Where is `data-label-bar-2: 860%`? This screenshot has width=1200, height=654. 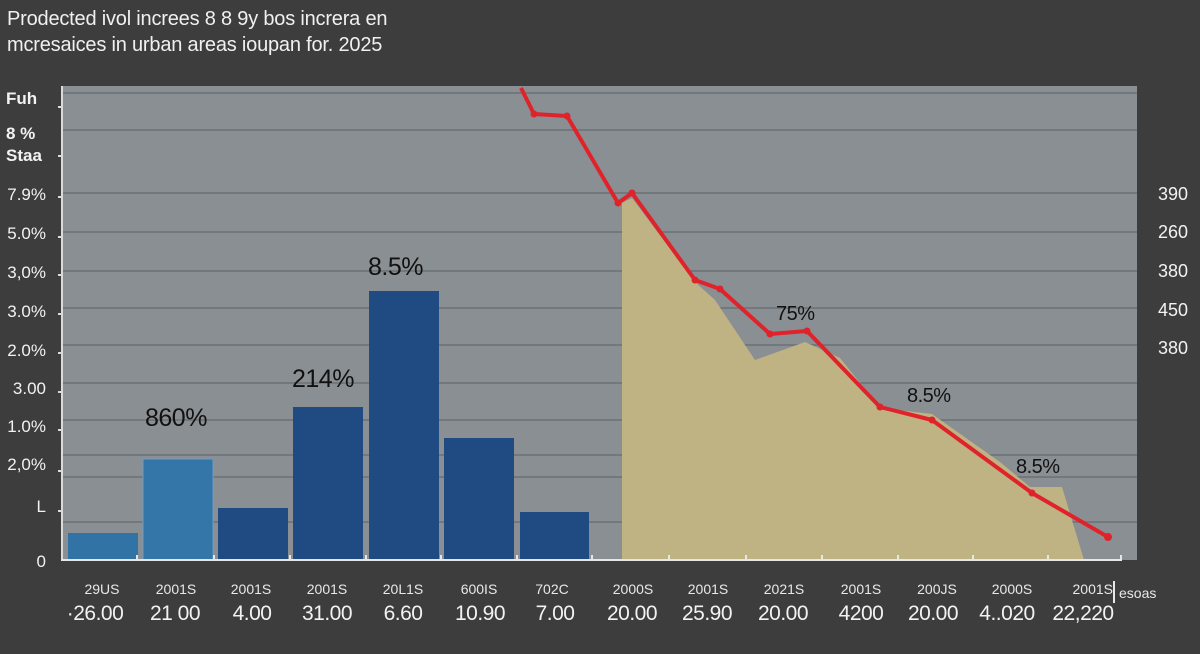
data-label-bar-2: 860% is located at coordinates (176, 418).